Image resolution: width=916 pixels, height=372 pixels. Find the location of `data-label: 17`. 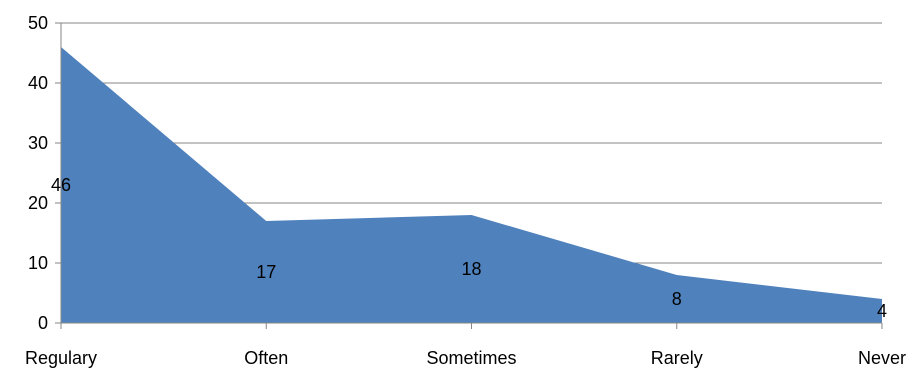

data-label: 17 is located at coordinates (266, 272).